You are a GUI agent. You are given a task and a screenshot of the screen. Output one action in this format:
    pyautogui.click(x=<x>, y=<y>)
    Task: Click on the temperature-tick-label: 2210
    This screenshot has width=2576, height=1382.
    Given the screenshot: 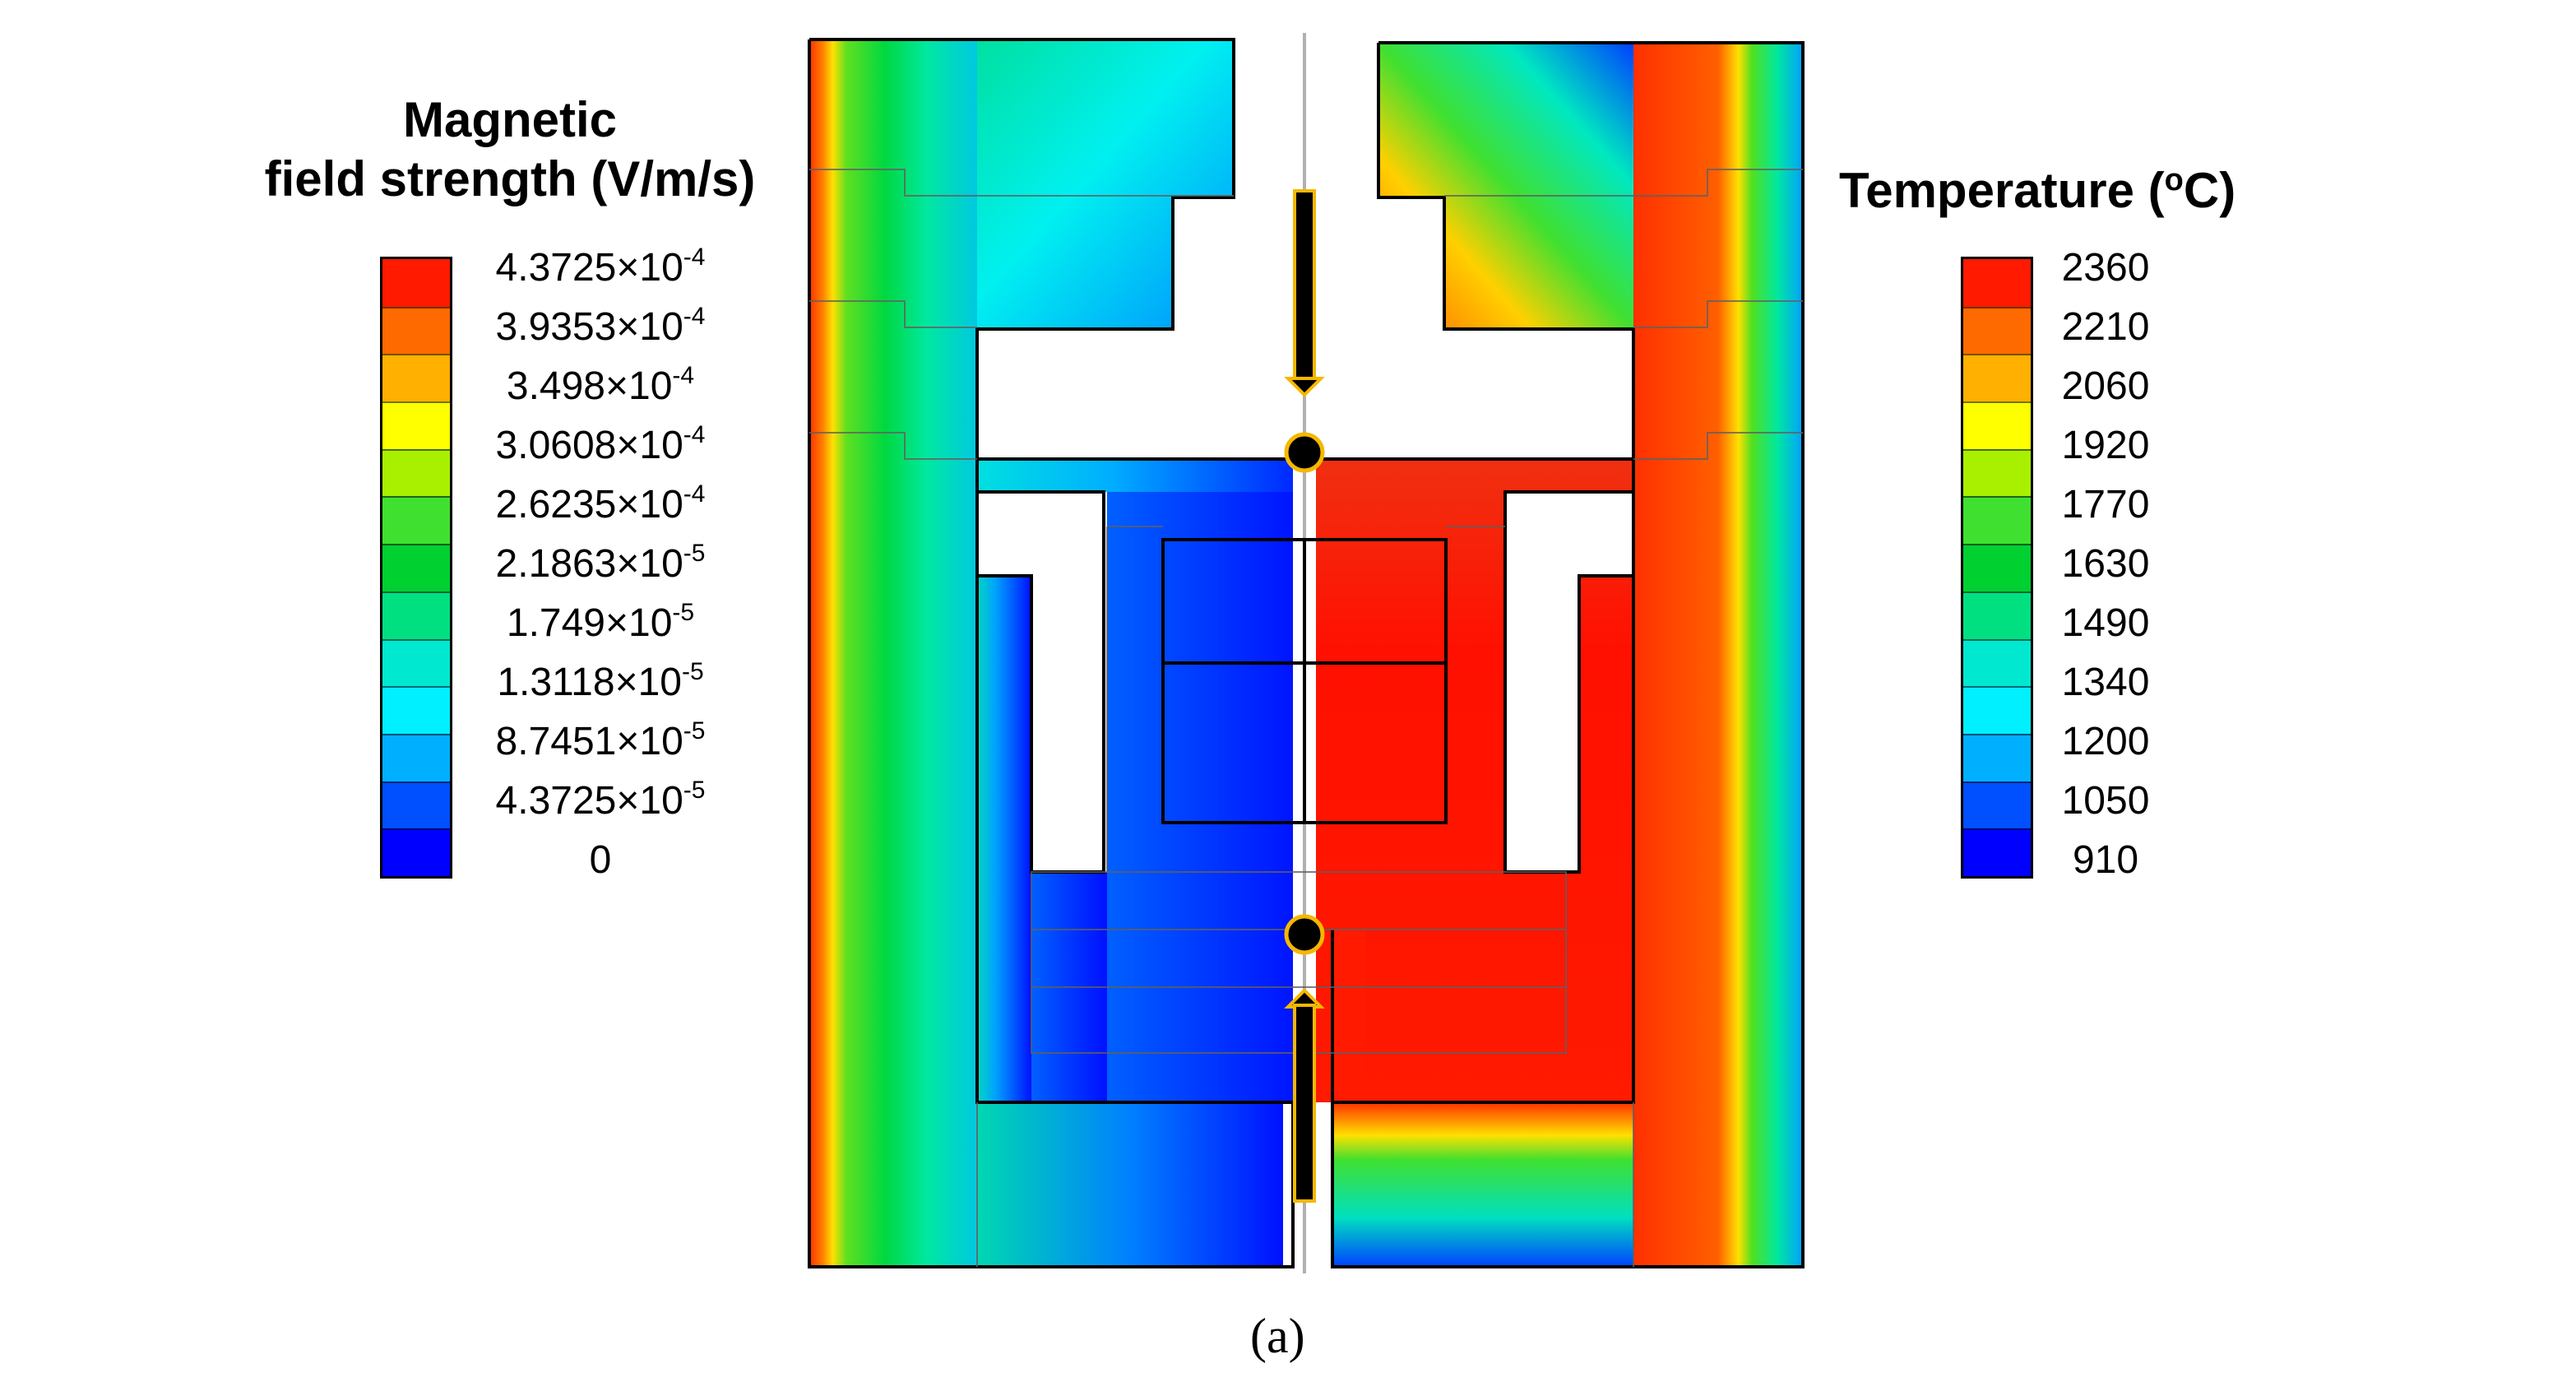 What is the action you would take?
    pyautogui.click(x=2105, y=327)
    